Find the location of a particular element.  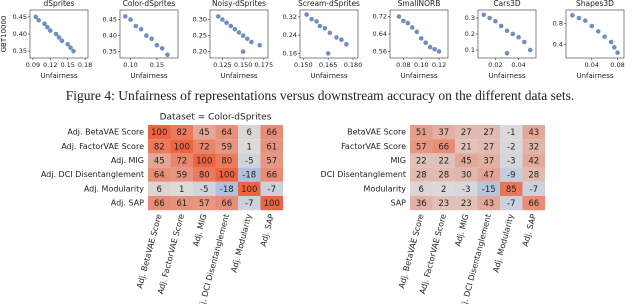

cell-label: 37 is located at coordinates (443, 133).